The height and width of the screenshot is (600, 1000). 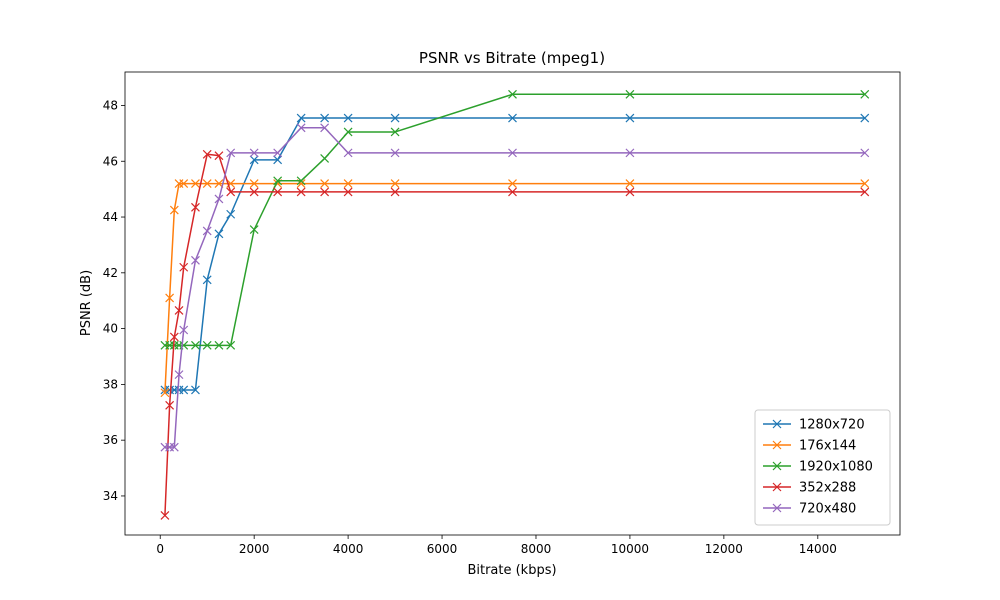 What do you see at coordinates (630, 549) in the screenshot?
I see `x-tick-label: 10000` at bounding box center [630, 549].